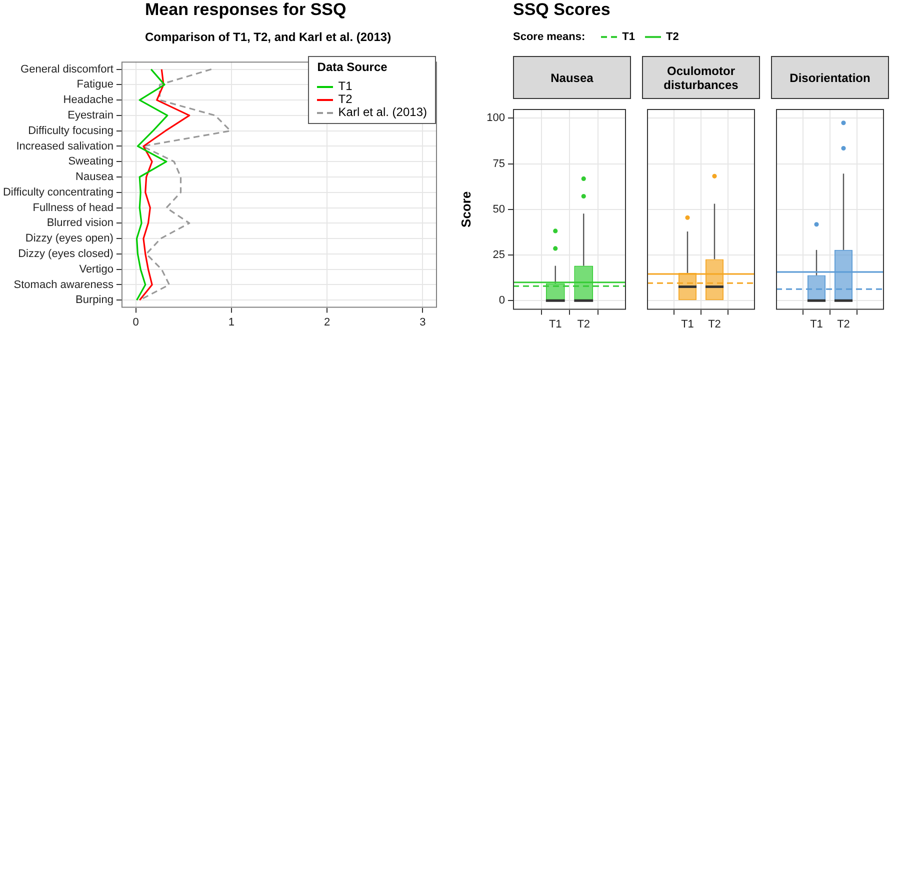  Describe the element at coordinates (95, 84) in the screenshot. I see `y-tick-label: Fatigue` at that location.